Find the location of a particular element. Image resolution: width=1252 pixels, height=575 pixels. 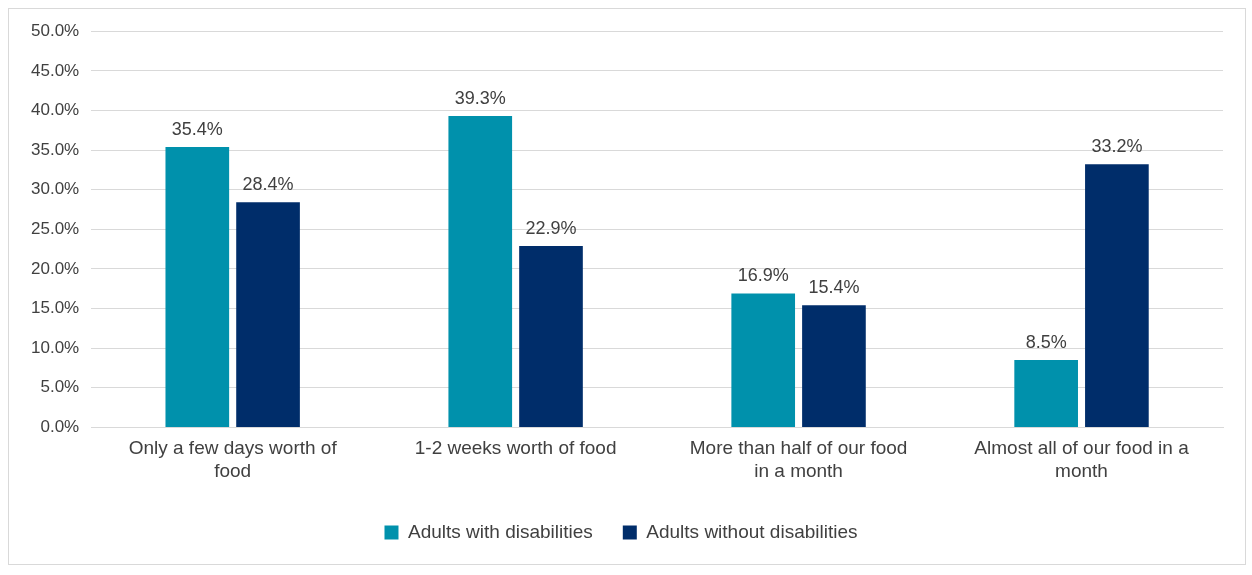

data-label: 33.2% is located at coordinates (1117, 146).